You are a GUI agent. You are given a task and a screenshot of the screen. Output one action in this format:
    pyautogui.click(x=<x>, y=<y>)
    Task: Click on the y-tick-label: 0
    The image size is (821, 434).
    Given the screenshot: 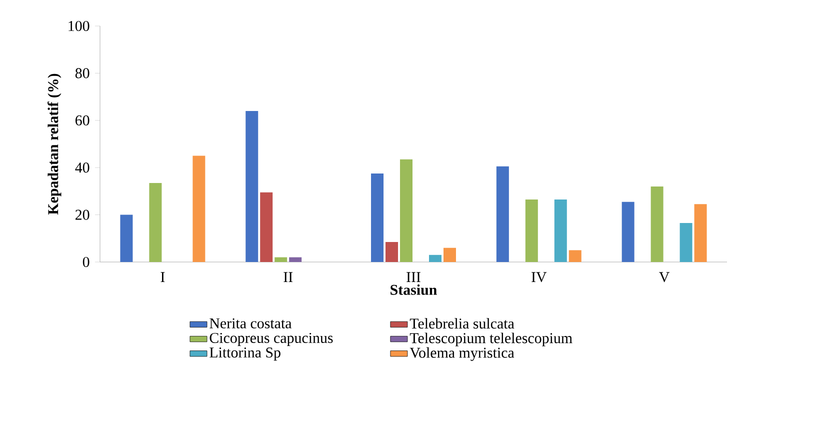 What is the action you would take?
    pyautogui.click(x=86, y=262)
    